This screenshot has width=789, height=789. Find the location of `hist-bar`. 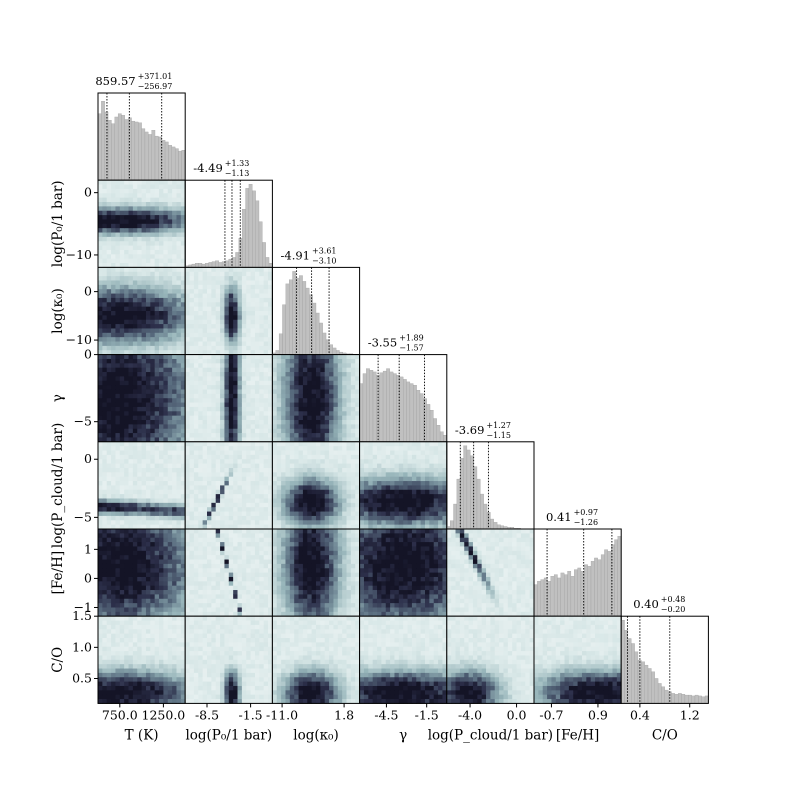

hist-bar is located at coordinates (425, 420).